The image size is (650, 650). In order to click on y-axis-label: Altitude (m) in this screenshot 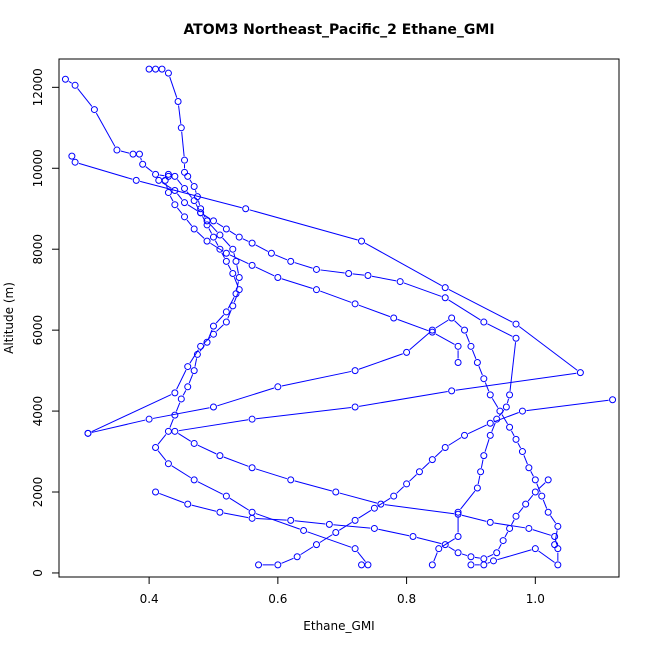, I will do `click(9, 318)`.